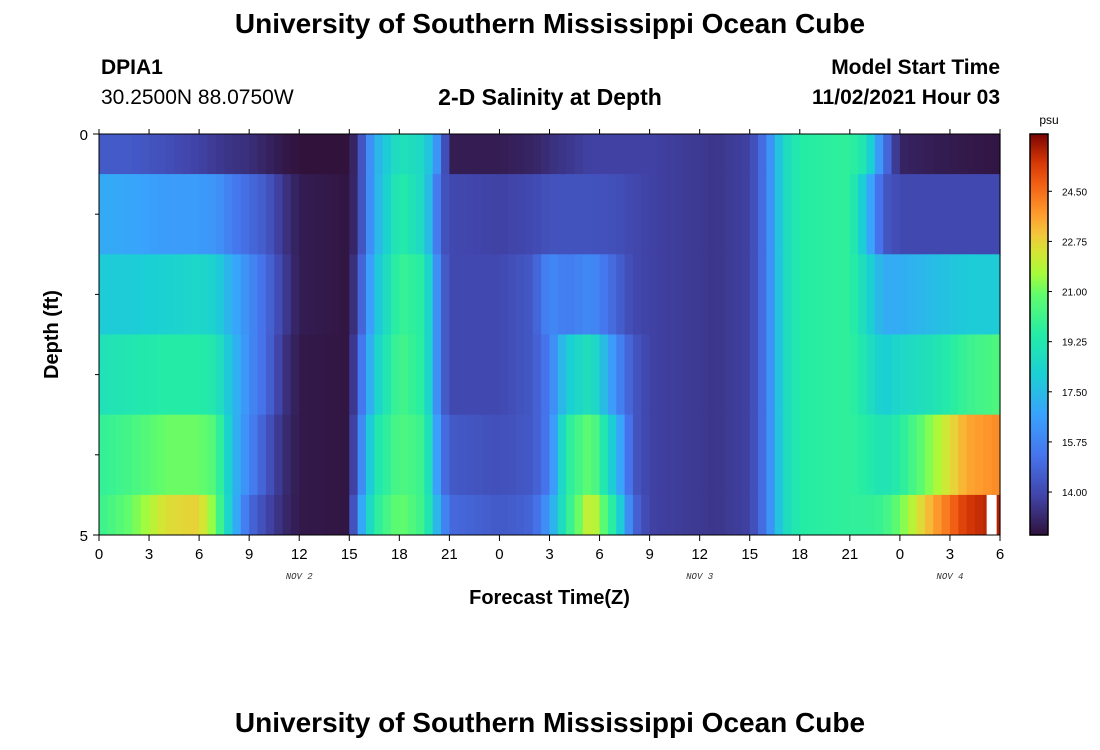  I want to click on x-tick-label: 6, so click(599, 554).